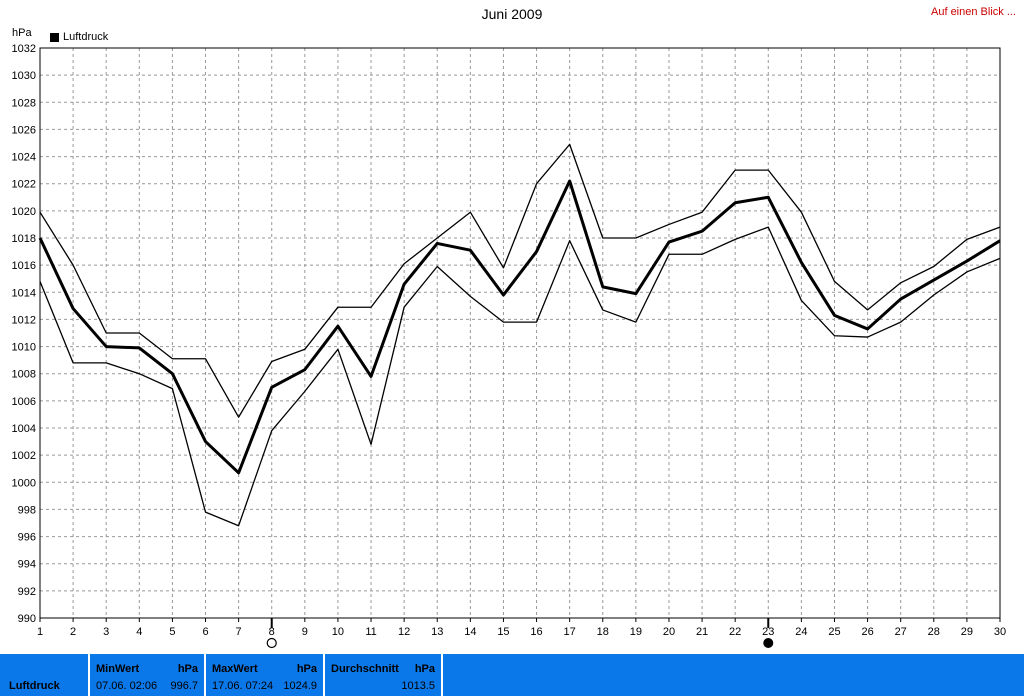 Image resolution: width=1024 pixels, height=696 pixels. What do you see at coordinates (365, 669) in the screenshot?
I see `avg-label: Durchschnitt` at bounding box center [365, 669].